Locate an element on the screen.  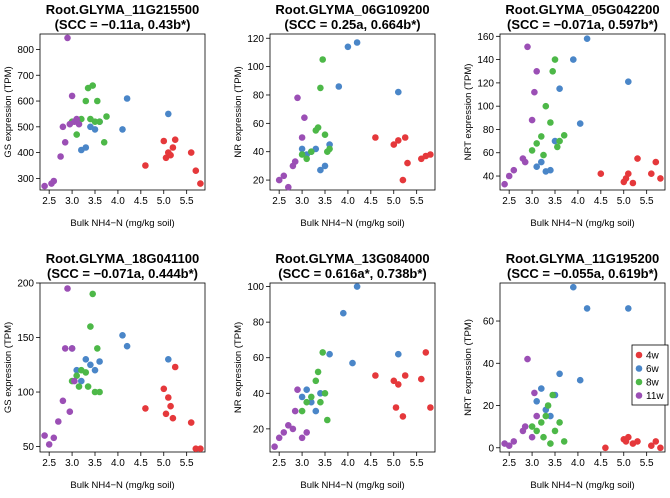
y-tick-label: 200 is located at coordinates (25, 284).